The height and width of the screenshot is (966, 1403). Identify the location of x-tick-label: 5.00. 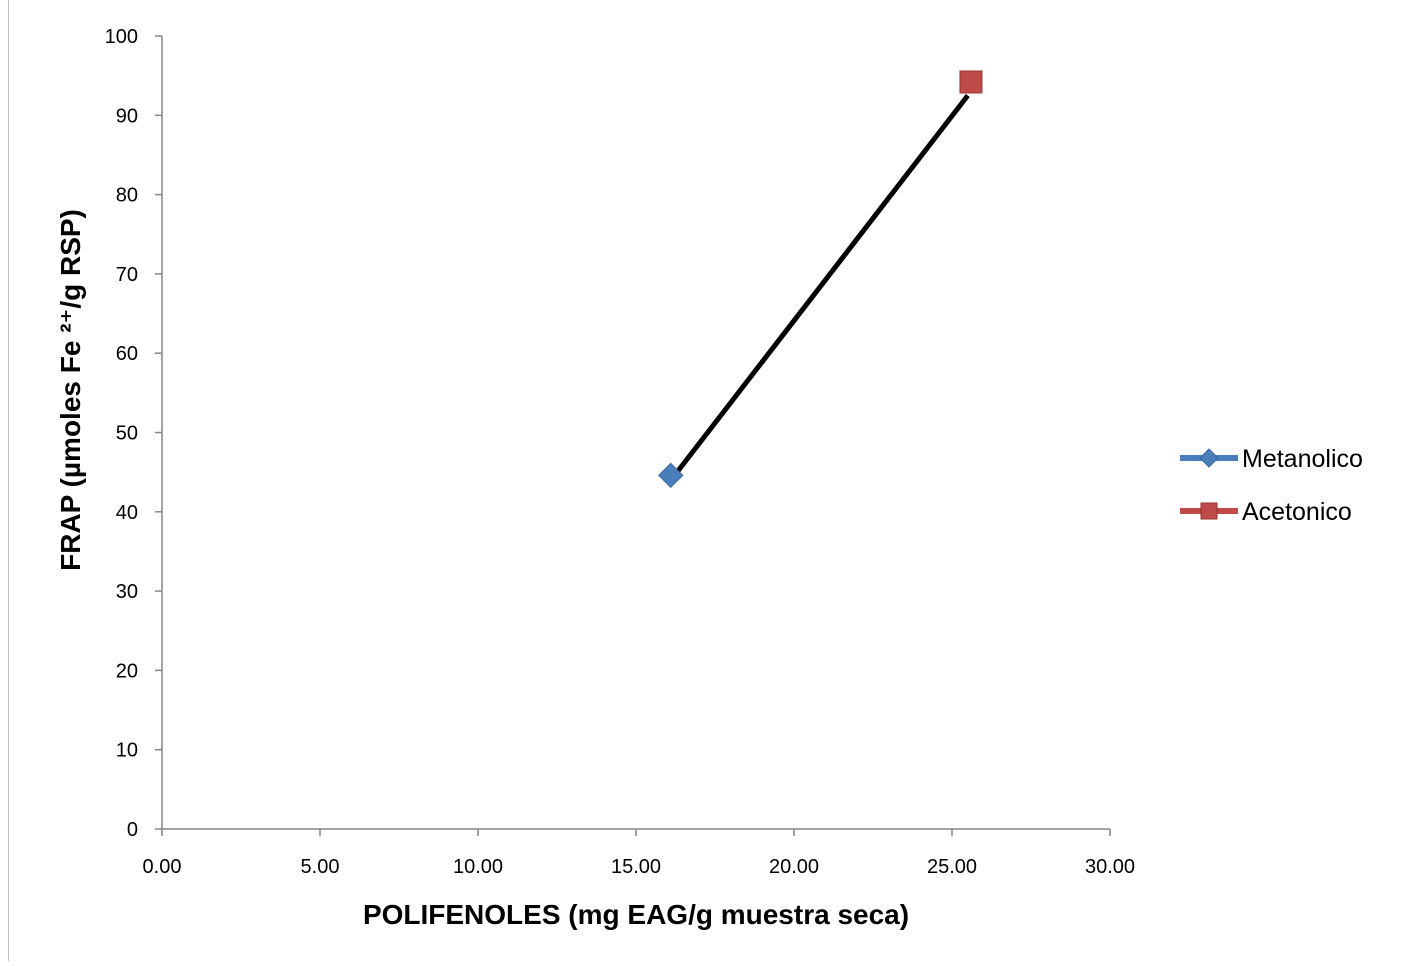
(320, 867).